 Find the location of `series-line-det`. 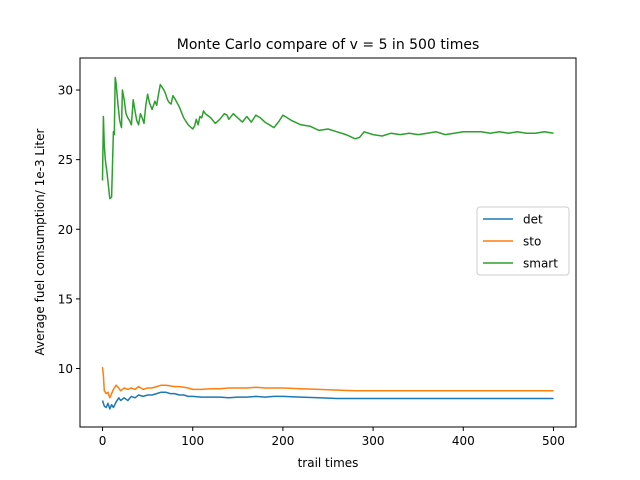

series-line-det is located at coordinates (327, 400).